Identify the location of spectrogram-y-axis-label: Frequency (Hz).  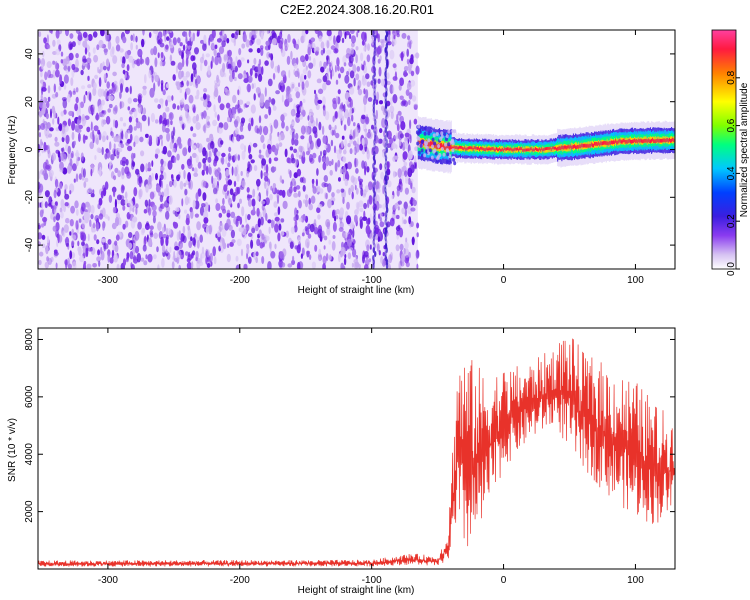
(12, 150).